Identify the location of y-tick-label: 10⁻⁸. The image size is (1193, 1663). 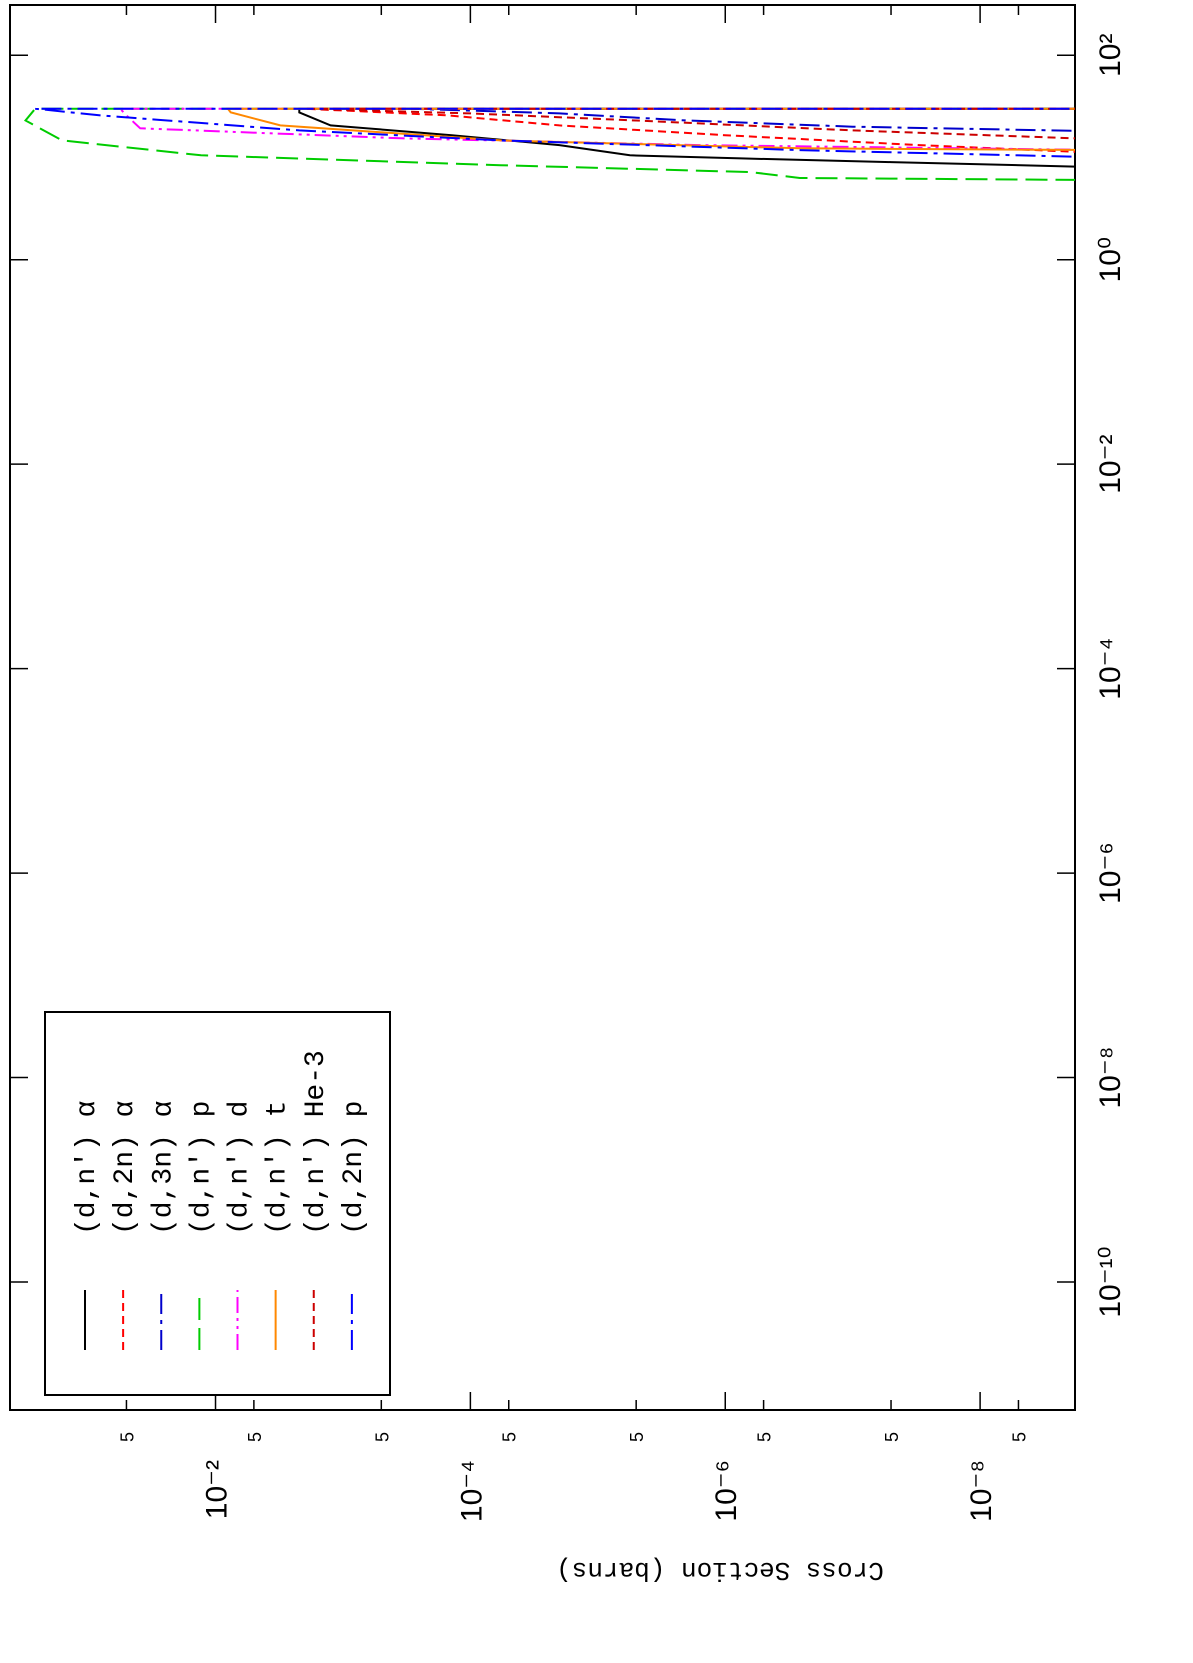
(981, 1491).